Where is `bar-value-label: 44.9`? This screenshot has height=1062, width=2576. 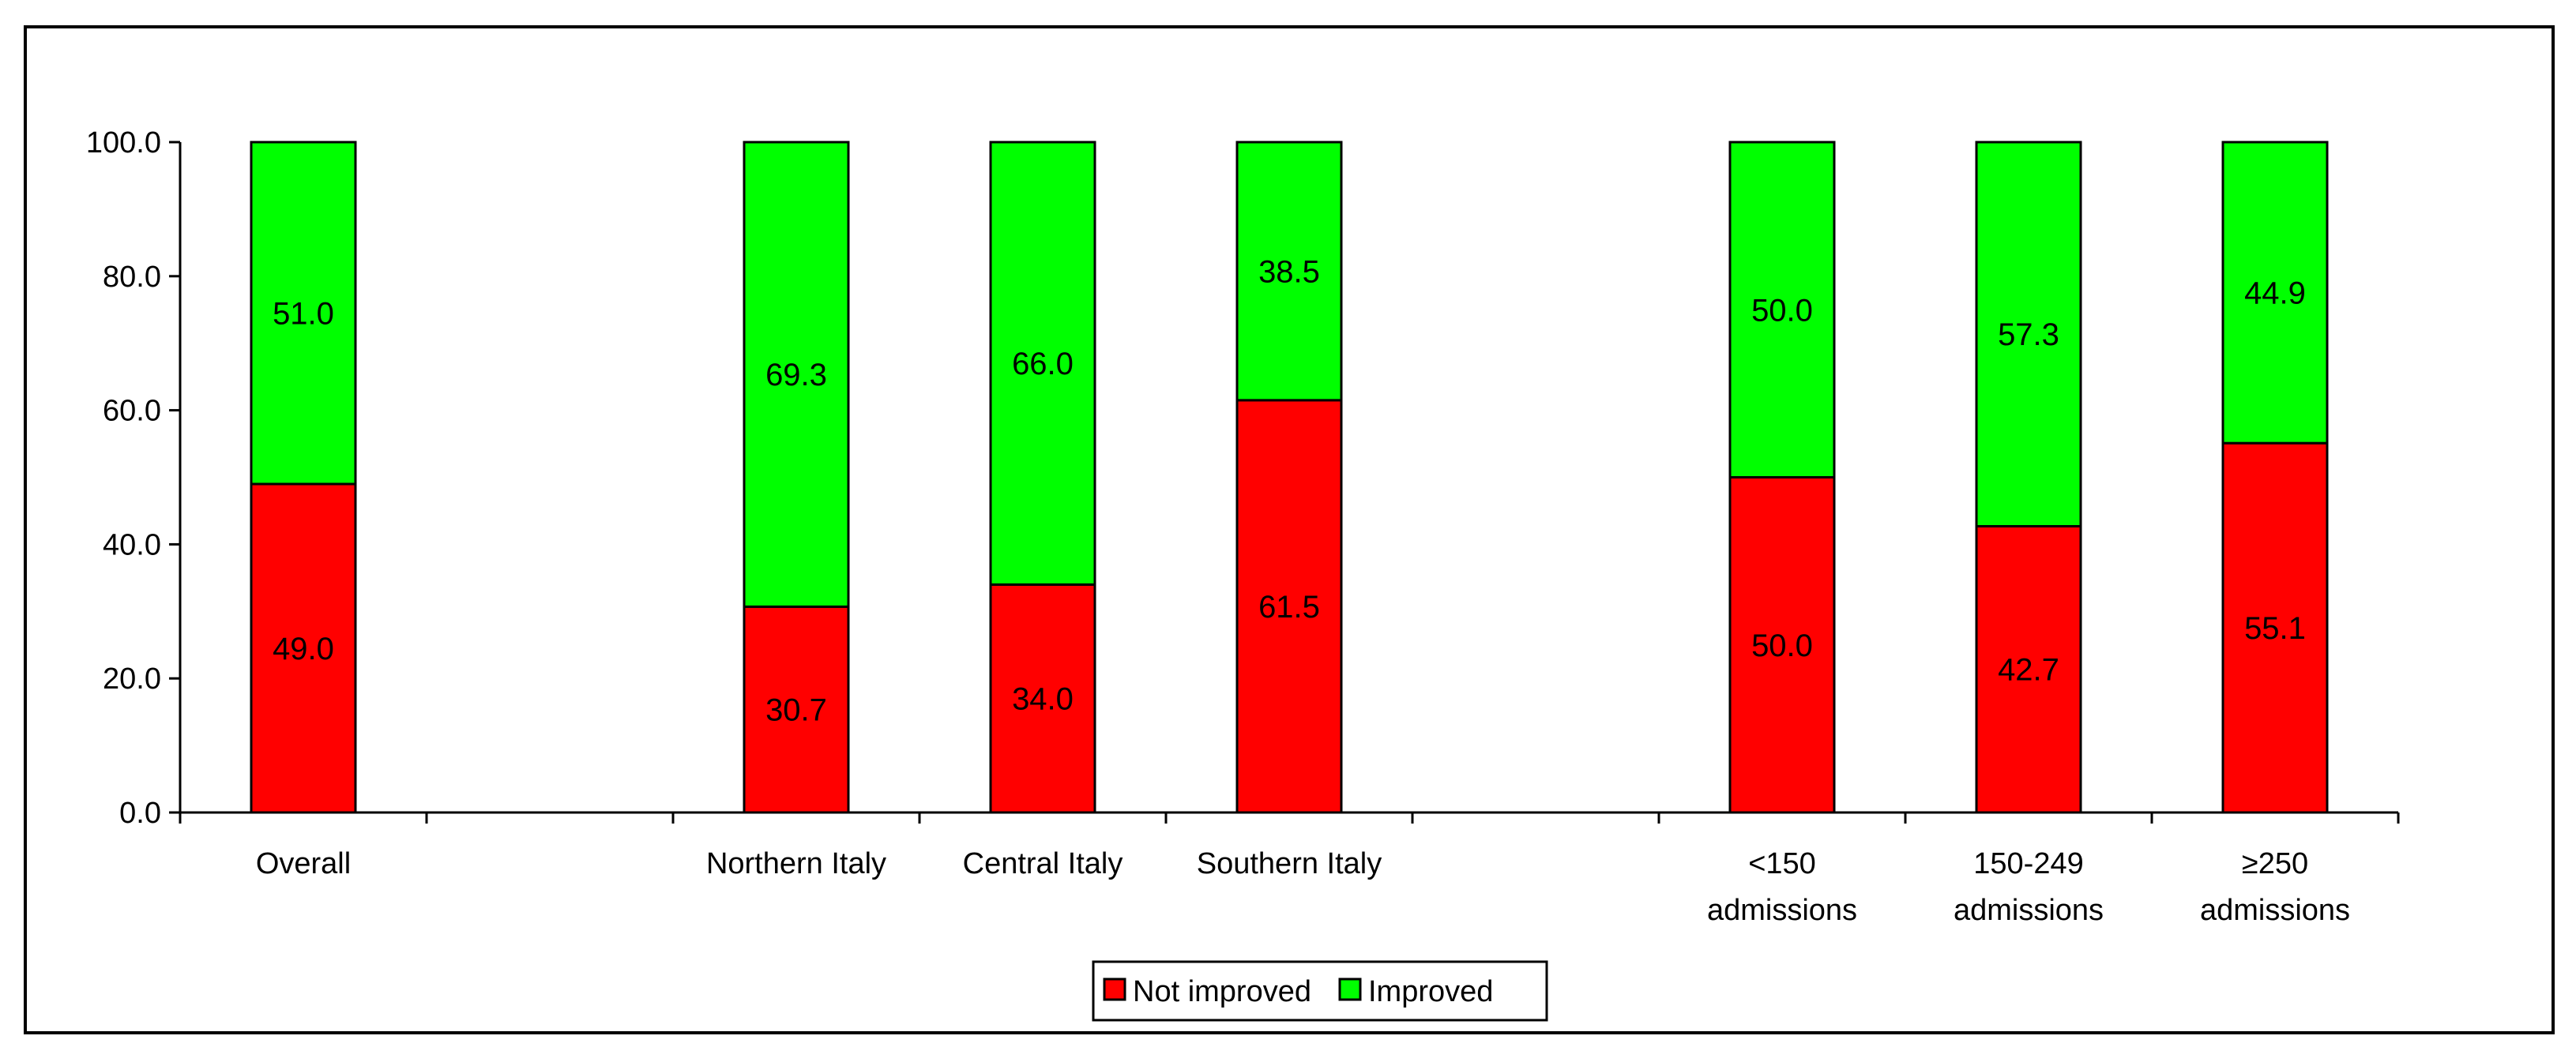
bar-value-label: 44.9 is located at coordinates (2275, 293).